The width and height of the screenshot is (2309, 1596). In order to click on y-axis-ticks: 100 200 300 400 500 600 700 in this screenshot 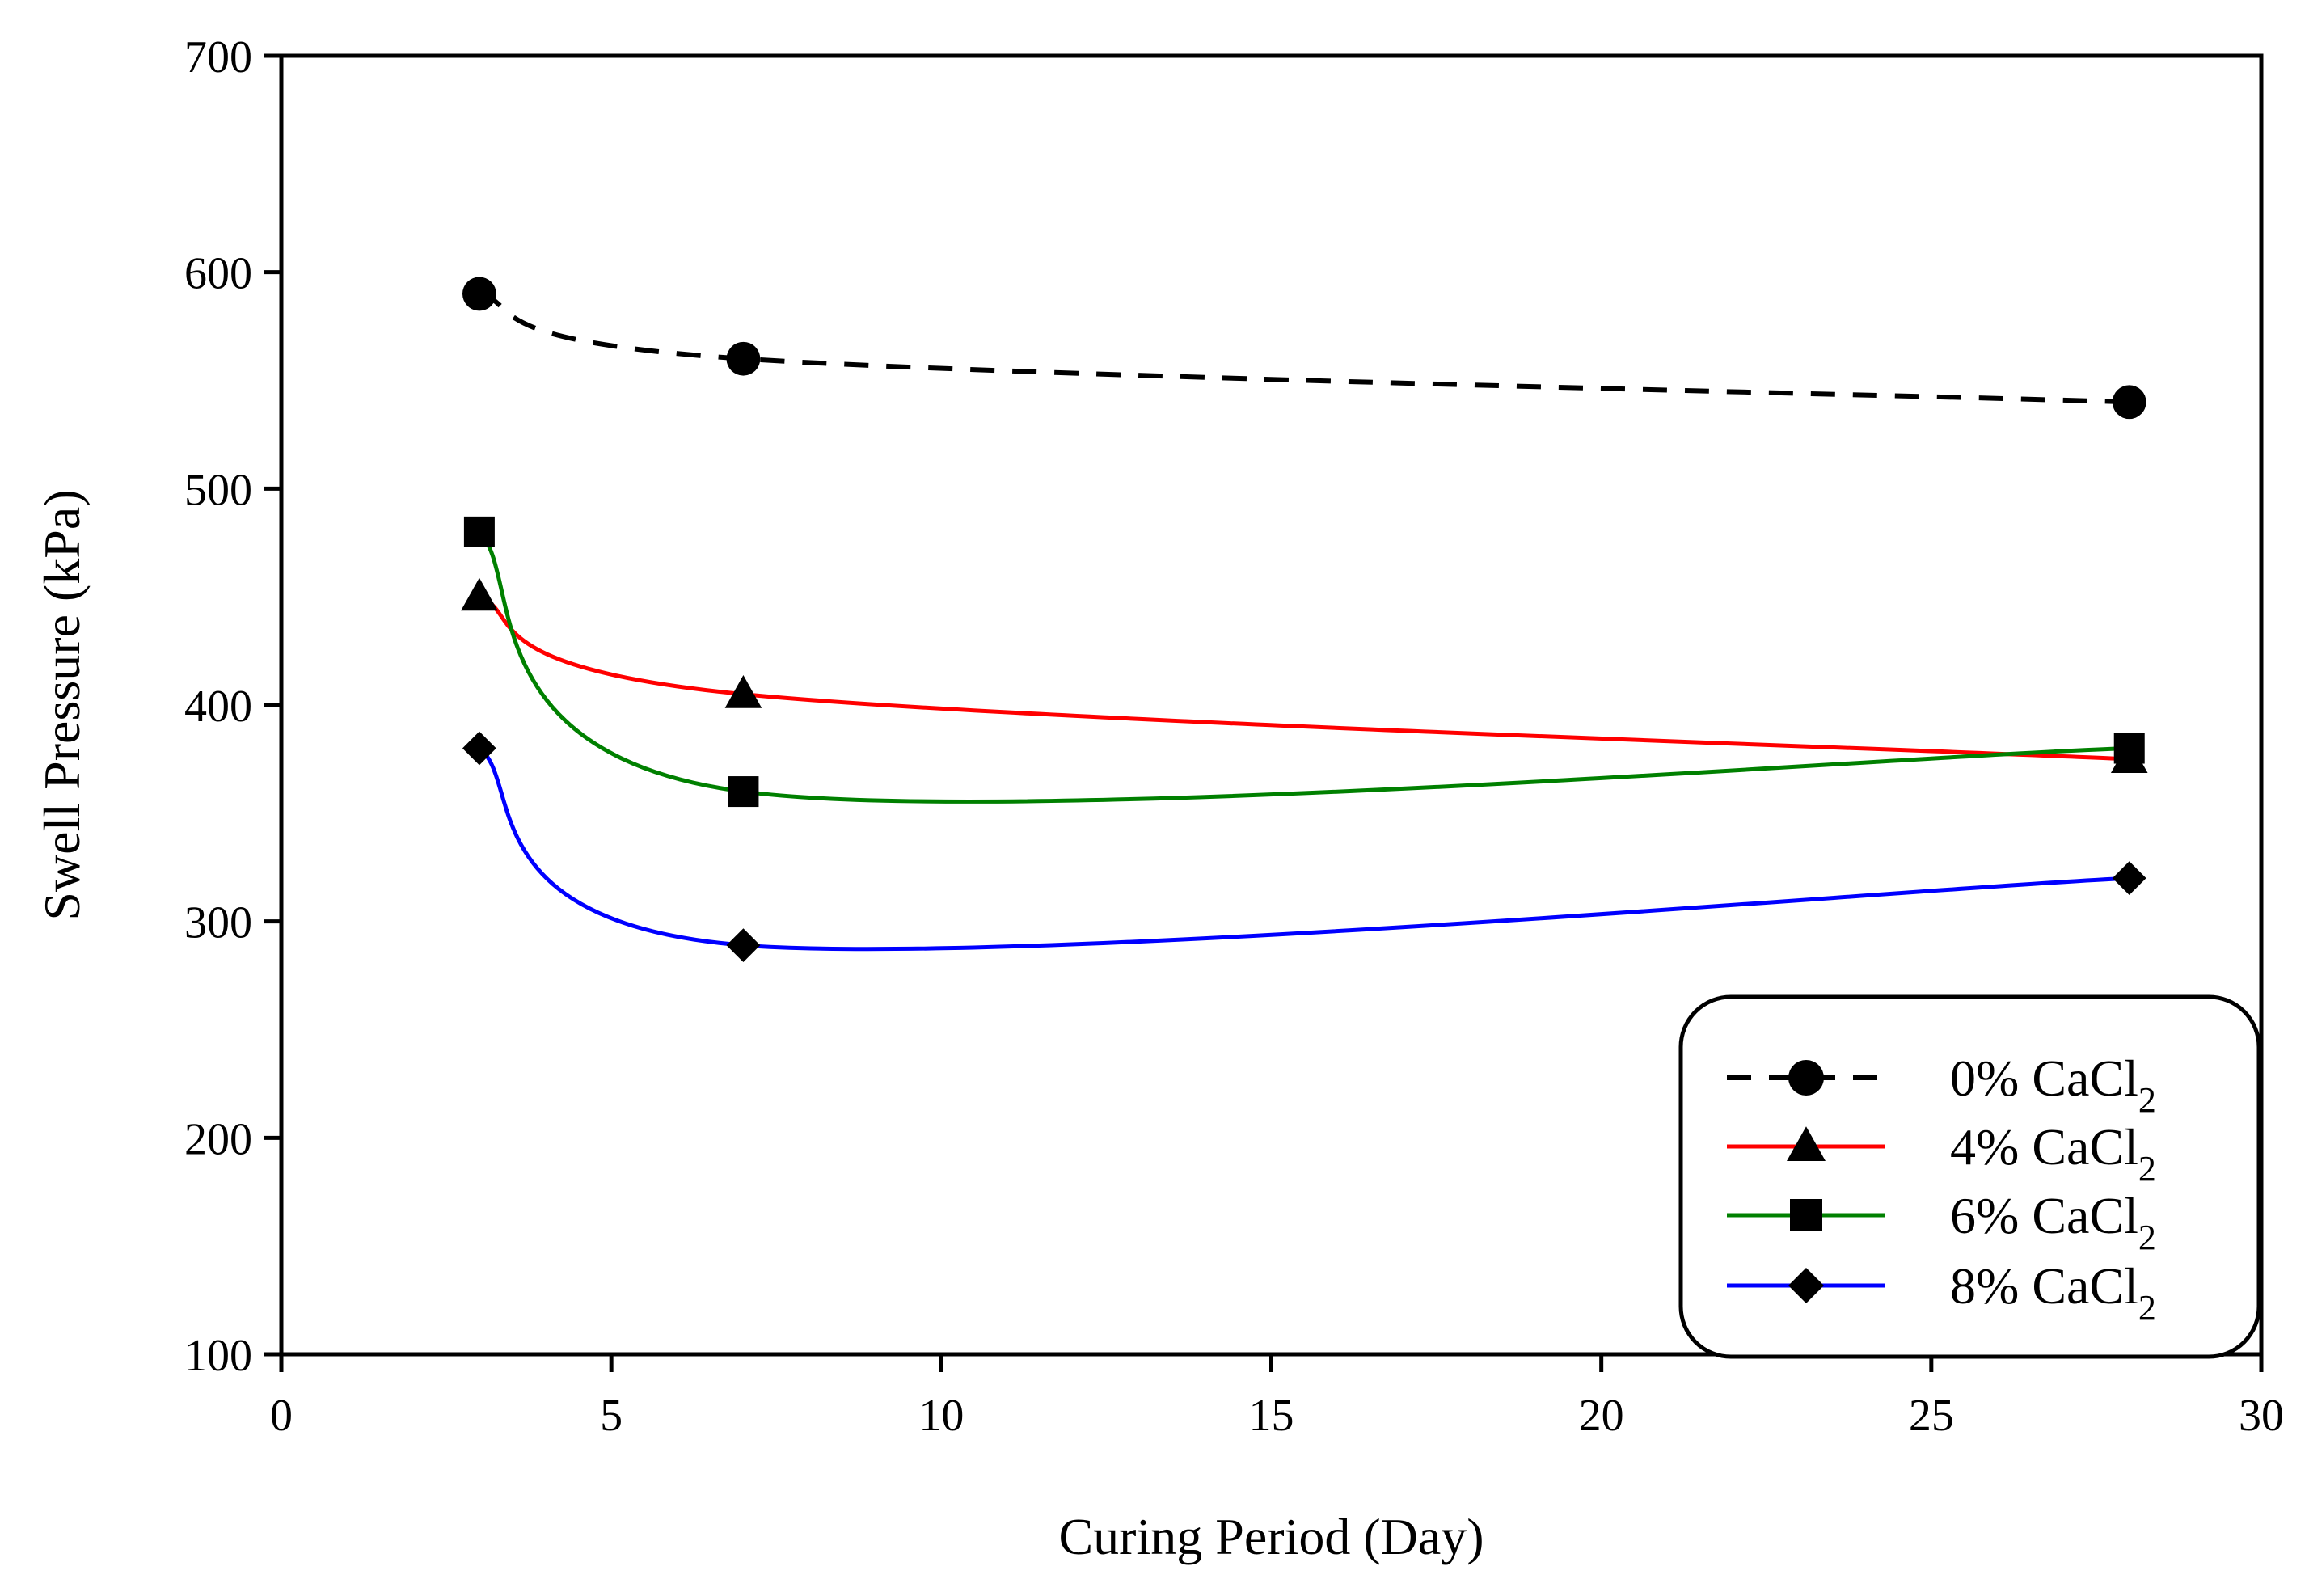, I will do `click(233, 706)`.